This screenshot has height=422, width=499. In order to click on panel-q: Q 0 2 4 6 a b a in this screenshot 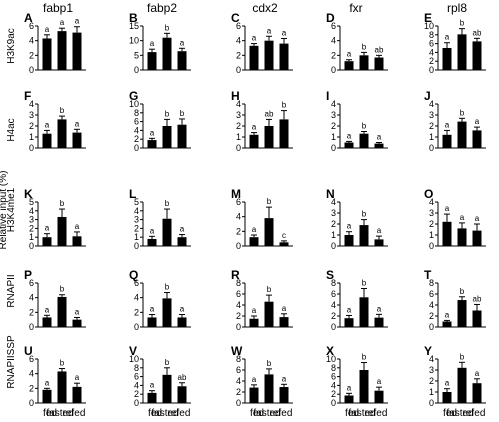, I will do `click(160, 300)`.